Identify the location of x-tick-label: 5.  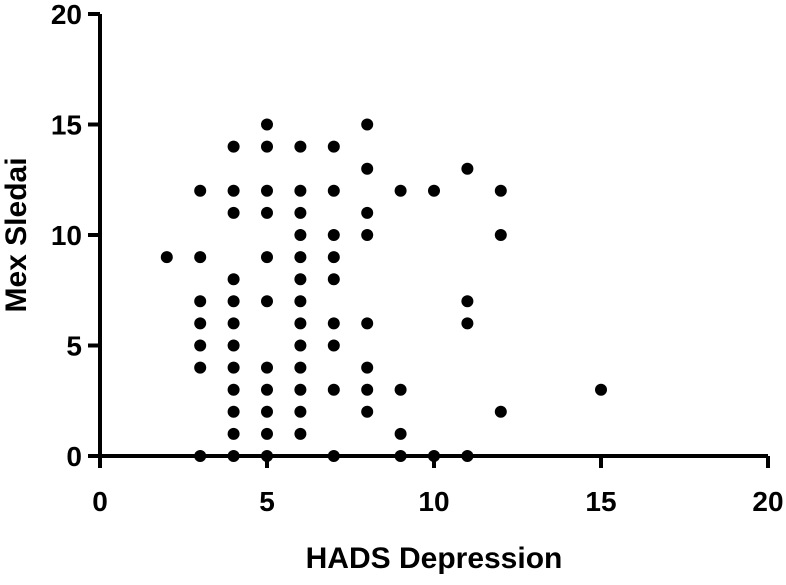
(267, 501).